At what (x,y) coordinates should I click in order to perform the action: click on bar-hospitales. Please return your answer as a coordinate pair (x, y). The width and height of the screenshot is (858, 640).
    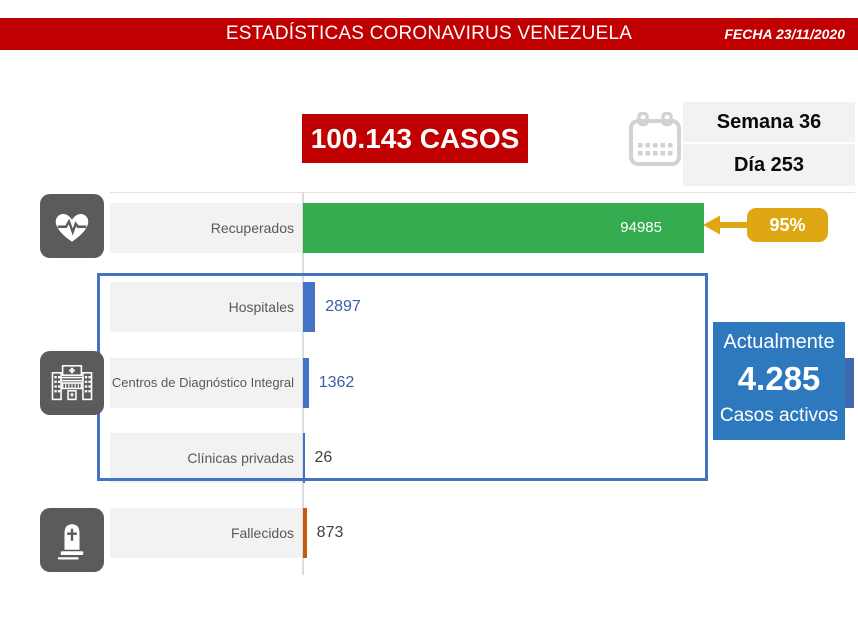
    Looking at the image, I should click on (309, 307).